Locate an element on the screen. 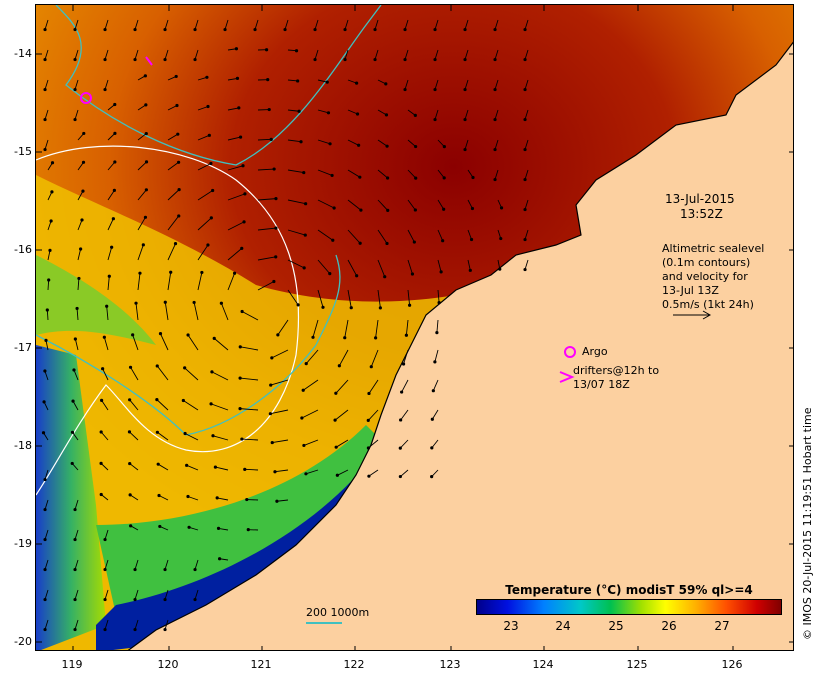 The width and height of the screenshot is (820, 680). x-tick-label: 123 is located at coordinates (450, 664).